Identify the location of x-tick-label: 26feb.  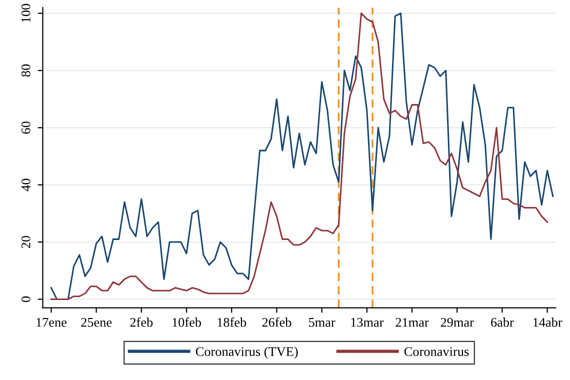
(277, 322).